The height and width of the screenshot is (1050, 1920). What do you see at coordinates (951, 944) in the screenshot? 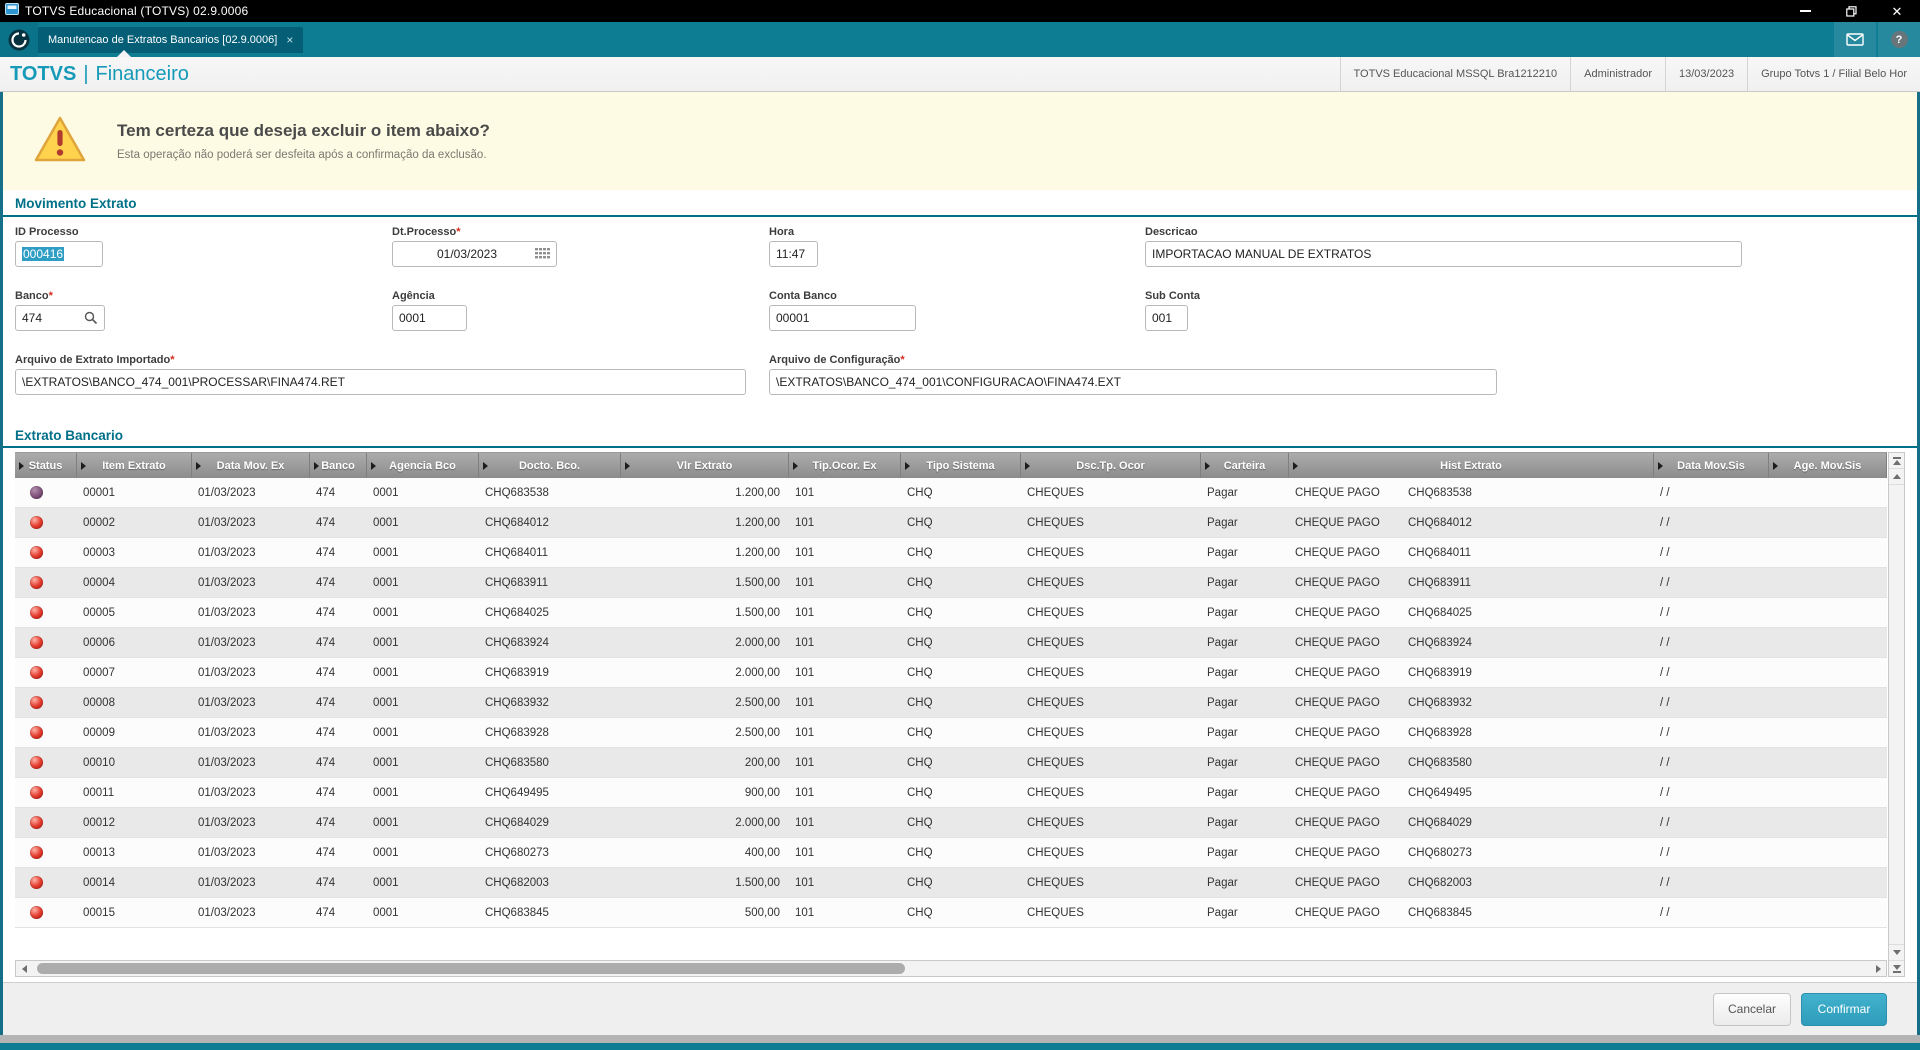
I see `grid-empty-space` at bounding box center [951, 944].